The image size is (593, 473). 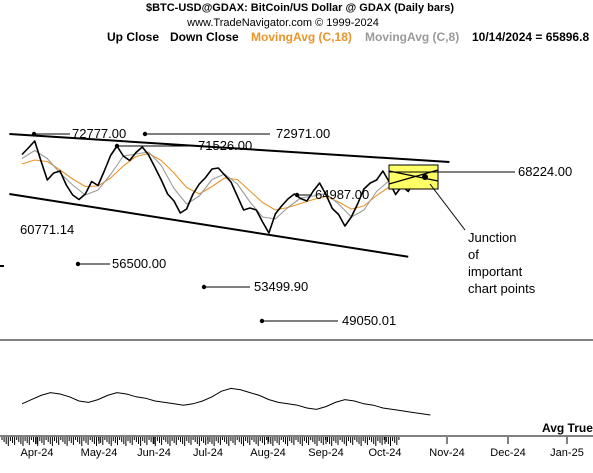 What do you see at coordinates (507, 453) in the screenshot?
I see `x-tick-label-Dec-24: Dec-24` at bounding box center [507, 453].